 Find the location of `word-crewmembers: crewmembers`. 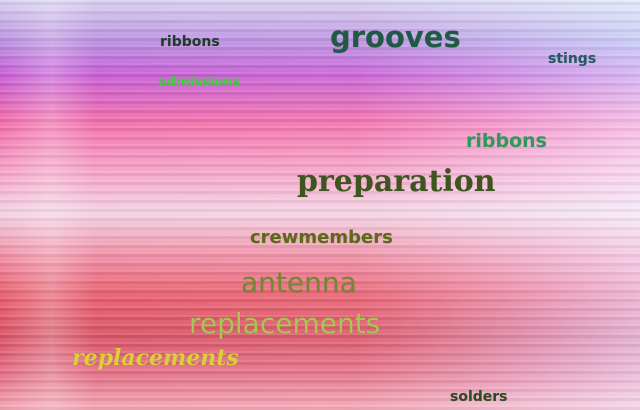

word-crewmembers: crewmembers is located at coordinates (321, 237).